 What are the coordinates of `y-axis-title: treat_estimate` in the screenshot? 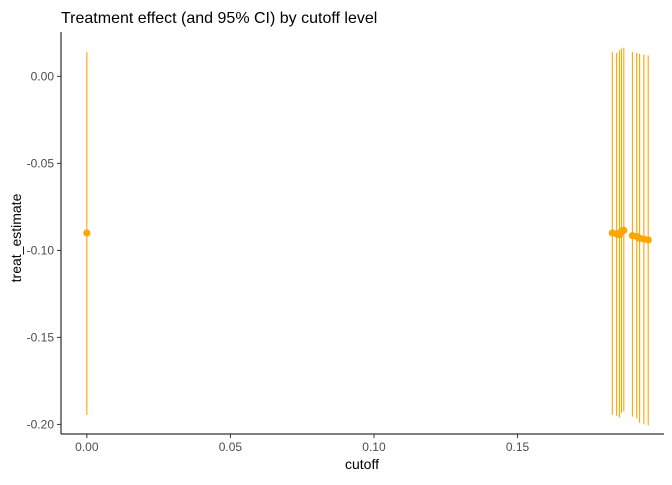 It's located at (16, 237).